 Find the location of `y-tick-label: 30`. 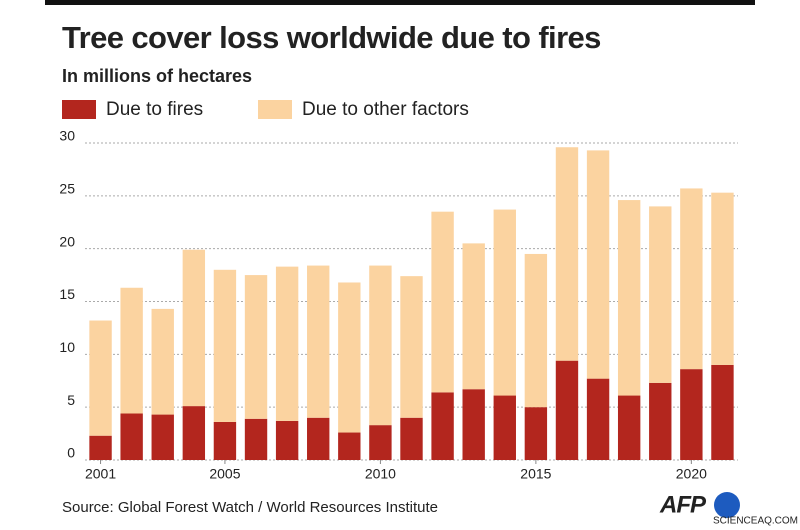

y-tick-label: 30 is located at coordinates (67, 136).